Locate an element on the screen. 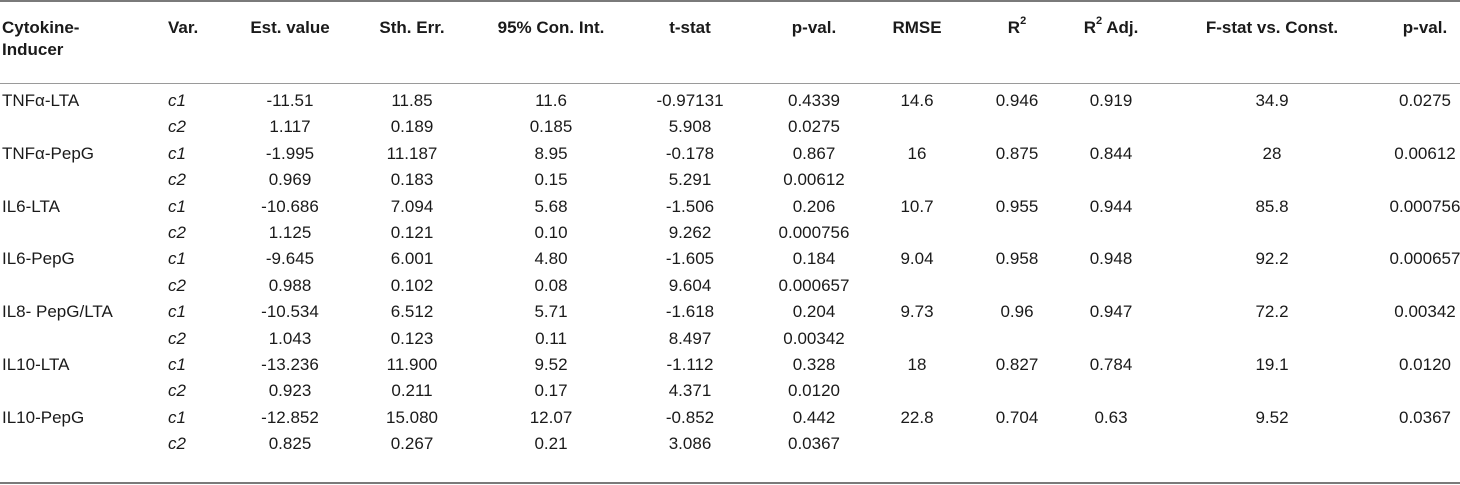 The height and width of the screenshot is (485, 1460). tstat-cell: 5.291 is located at coordinates (690, 180).